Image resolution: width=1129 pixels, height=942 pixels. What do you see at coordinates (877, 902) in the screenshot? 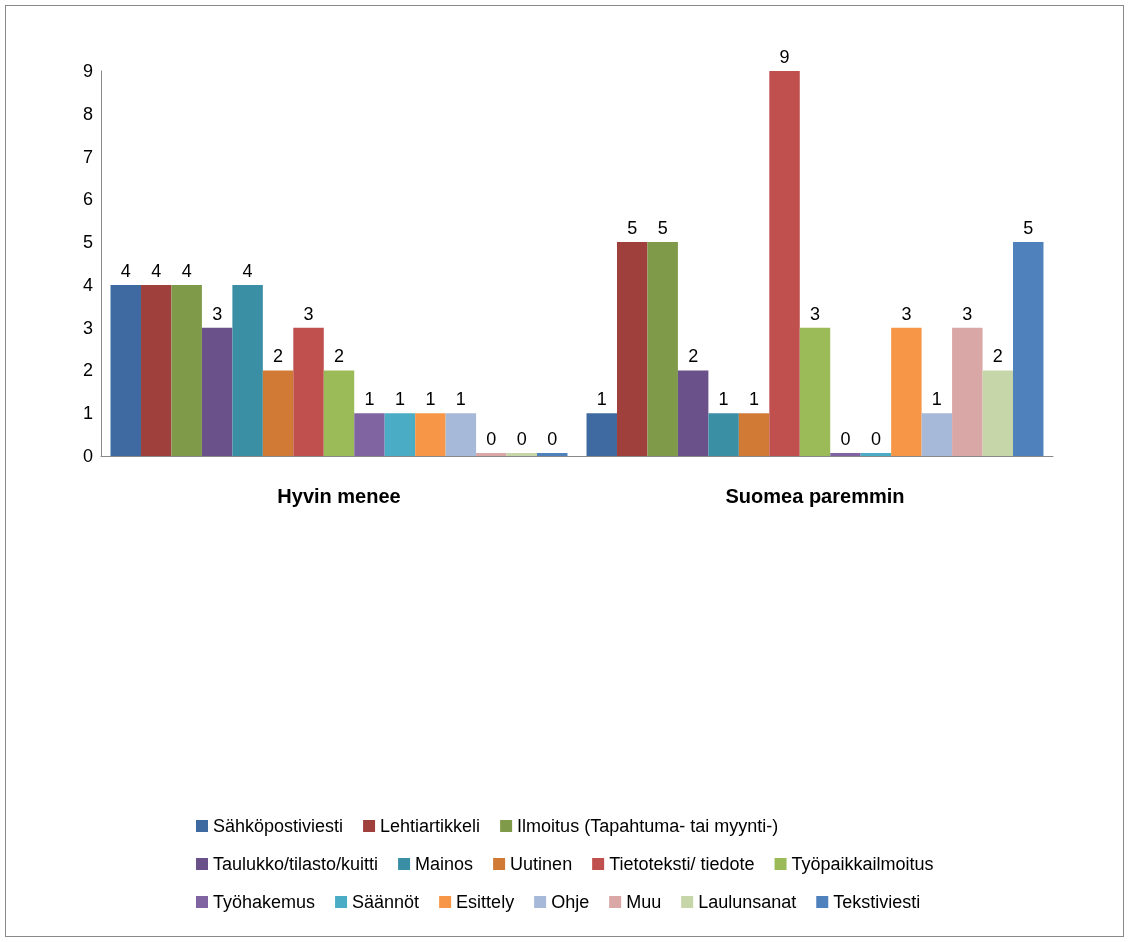
I see `legend-label: Tekstiviesti` at bounding box center [877, 902].